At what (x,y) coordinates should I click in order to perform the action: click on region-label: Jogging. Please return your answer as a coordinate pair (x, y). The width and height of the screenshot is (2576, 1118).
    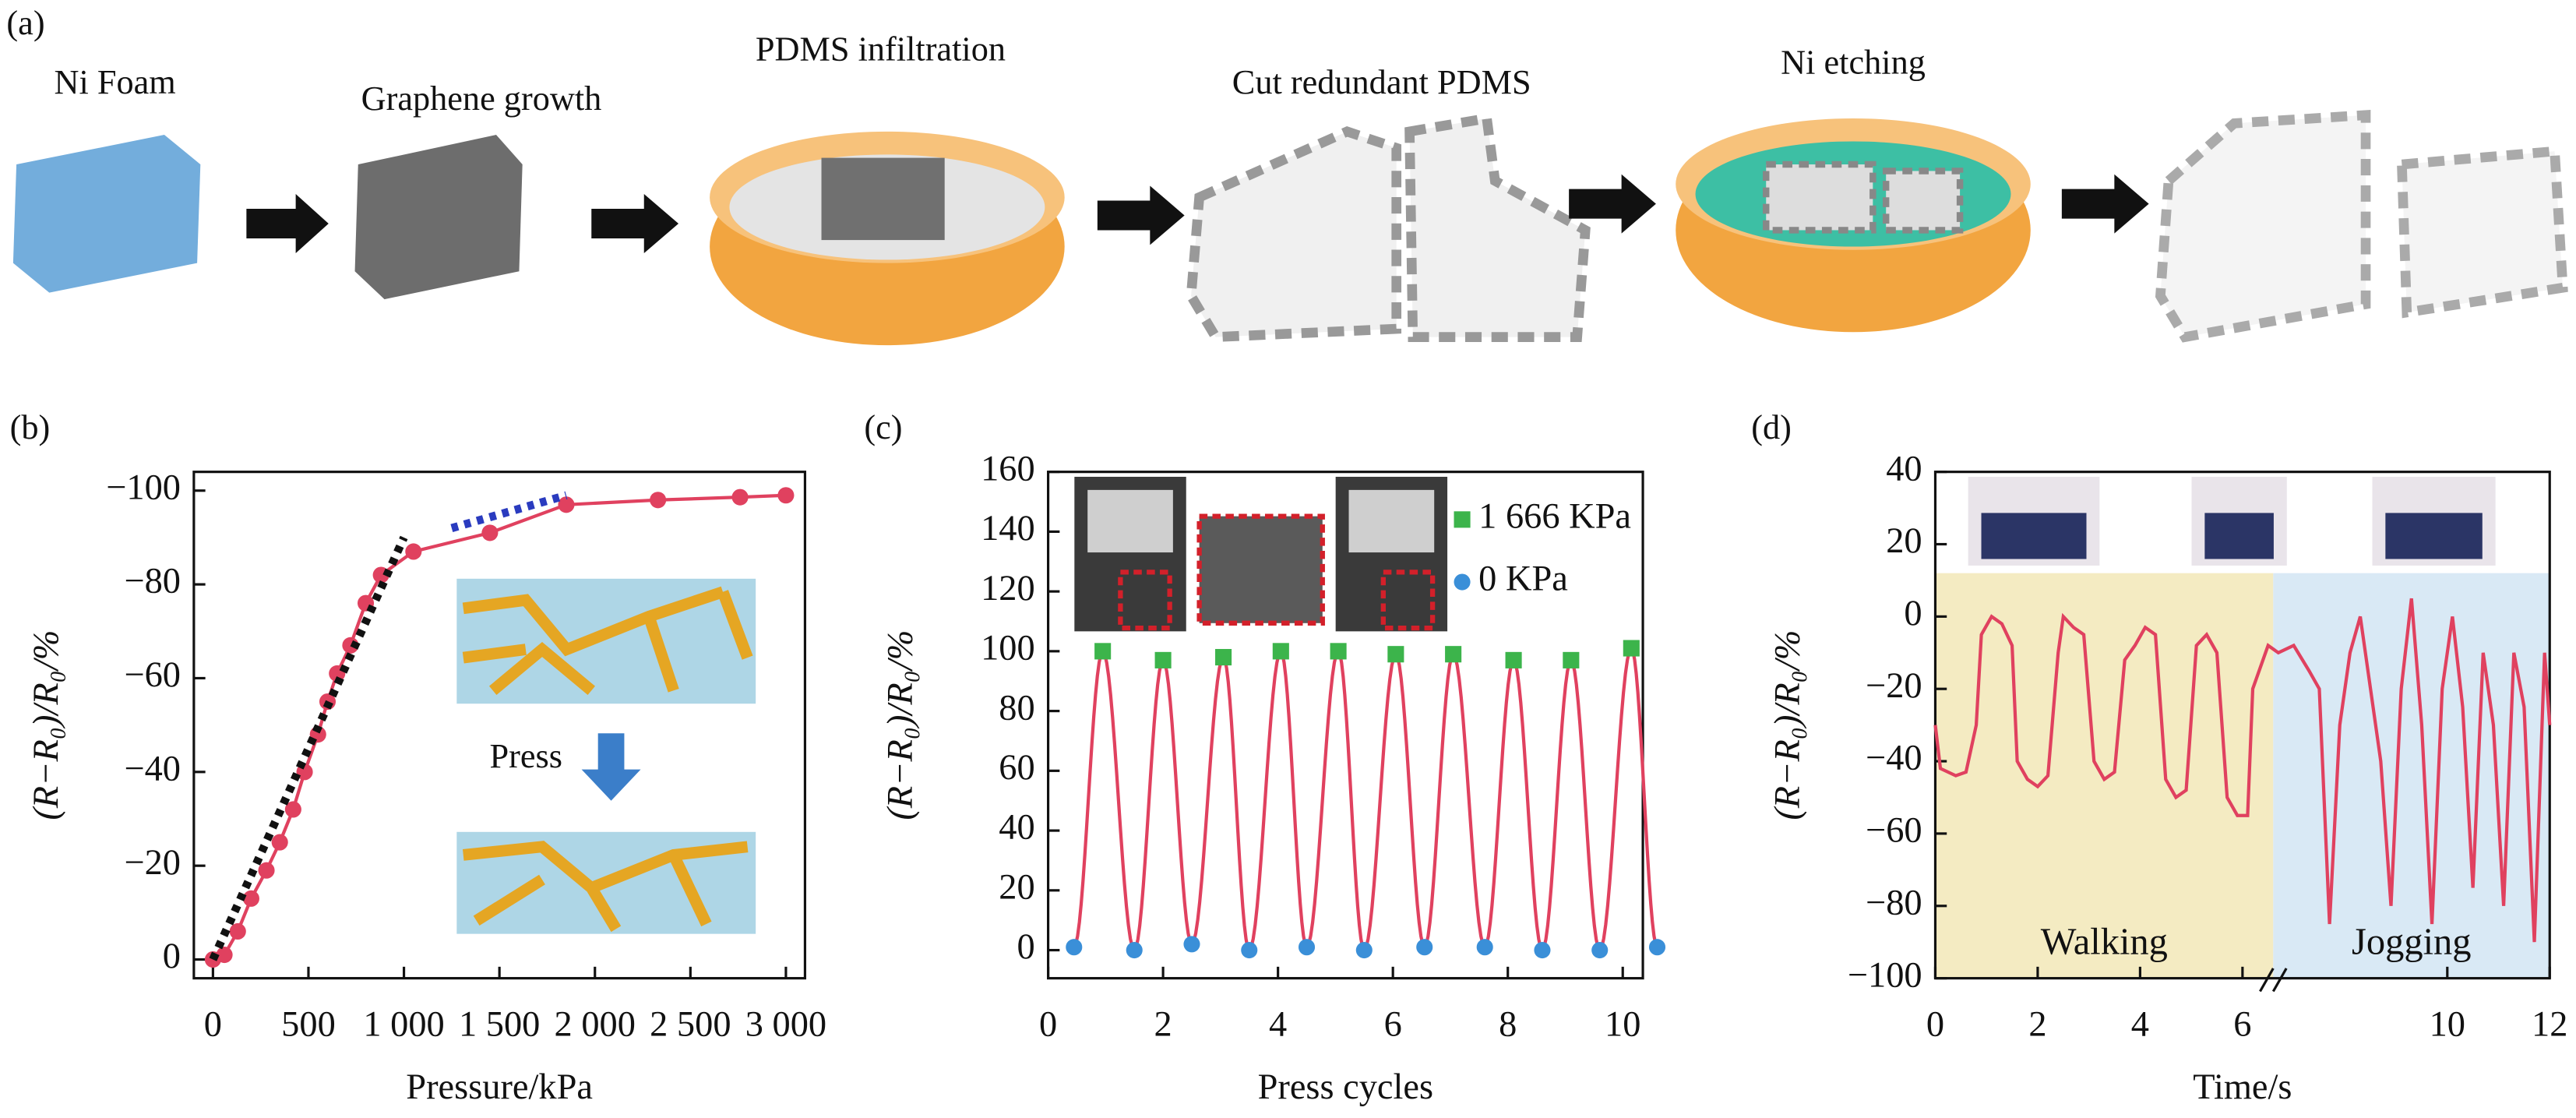
    Looking at the image, I should click on (2412, 943).